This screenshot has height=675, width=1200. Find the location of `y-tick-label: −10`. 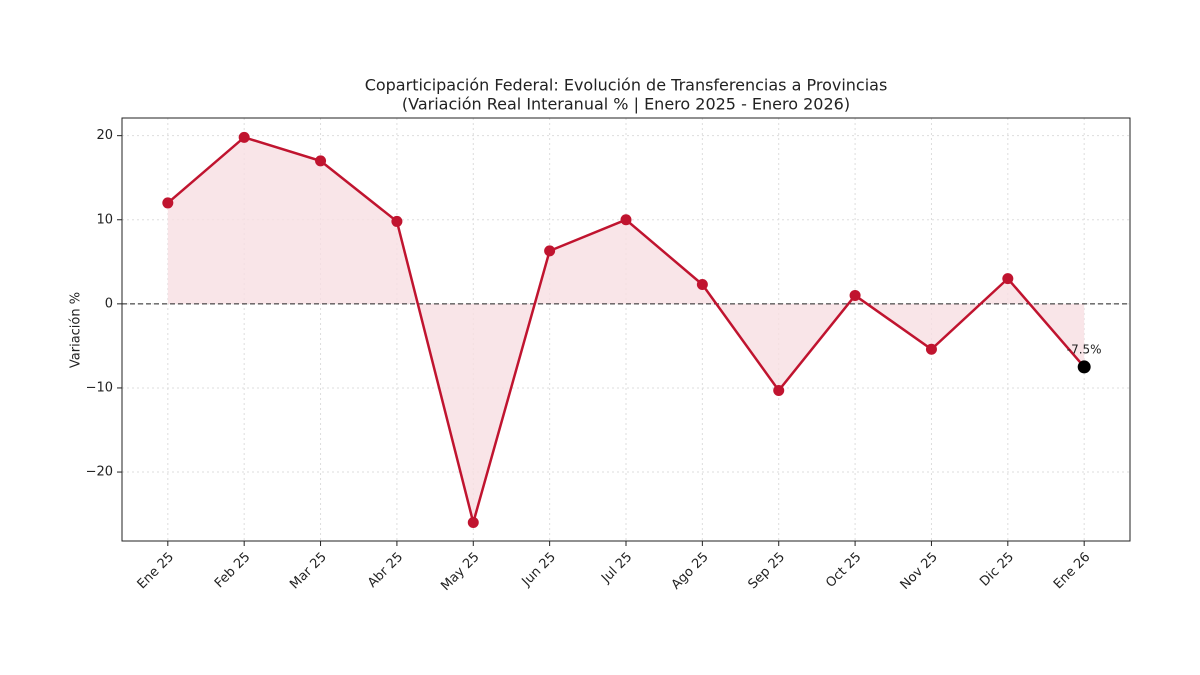

y-tick-label: −10 is located at coordinates (99, 387).